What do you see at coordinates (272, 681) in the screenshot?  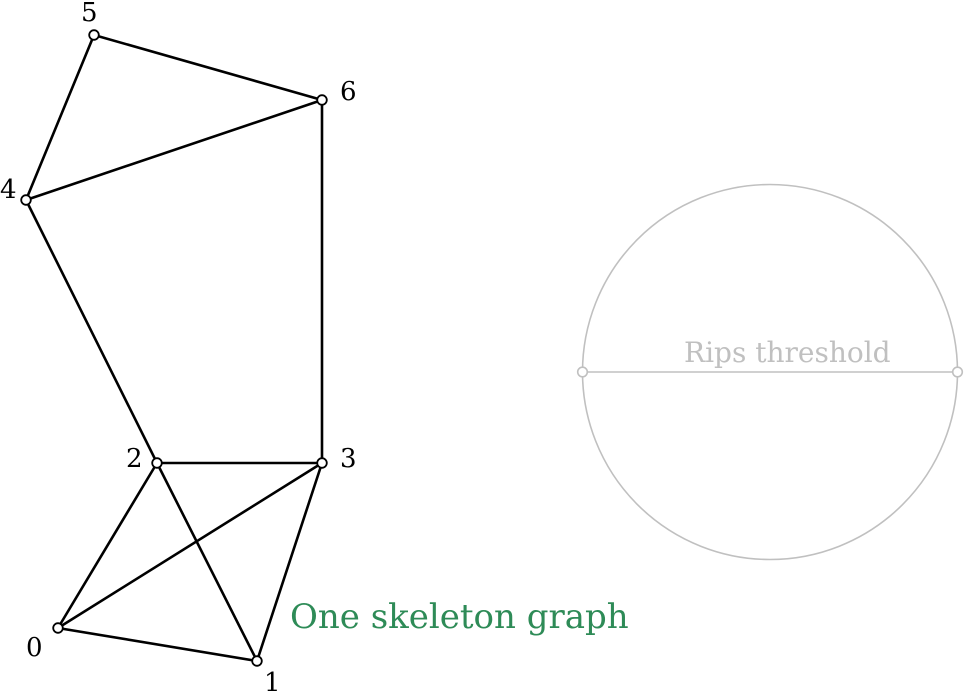 I see `vertex-label-1: 1` at bounding box center [272, 681].